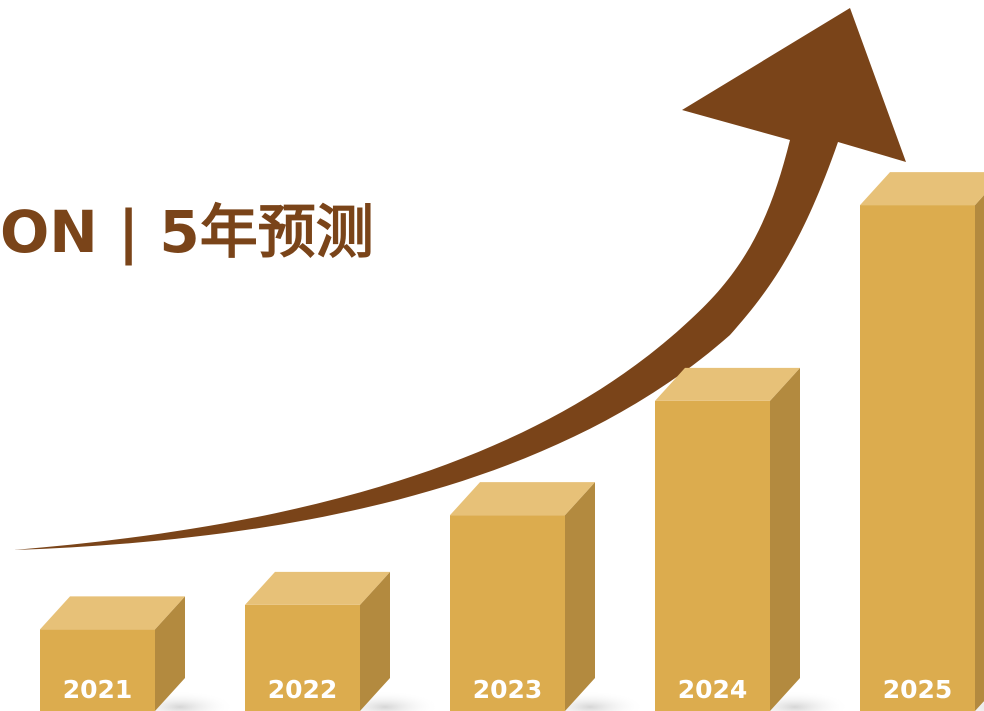  I want to click on bar-top-2023, so click(522, 499).